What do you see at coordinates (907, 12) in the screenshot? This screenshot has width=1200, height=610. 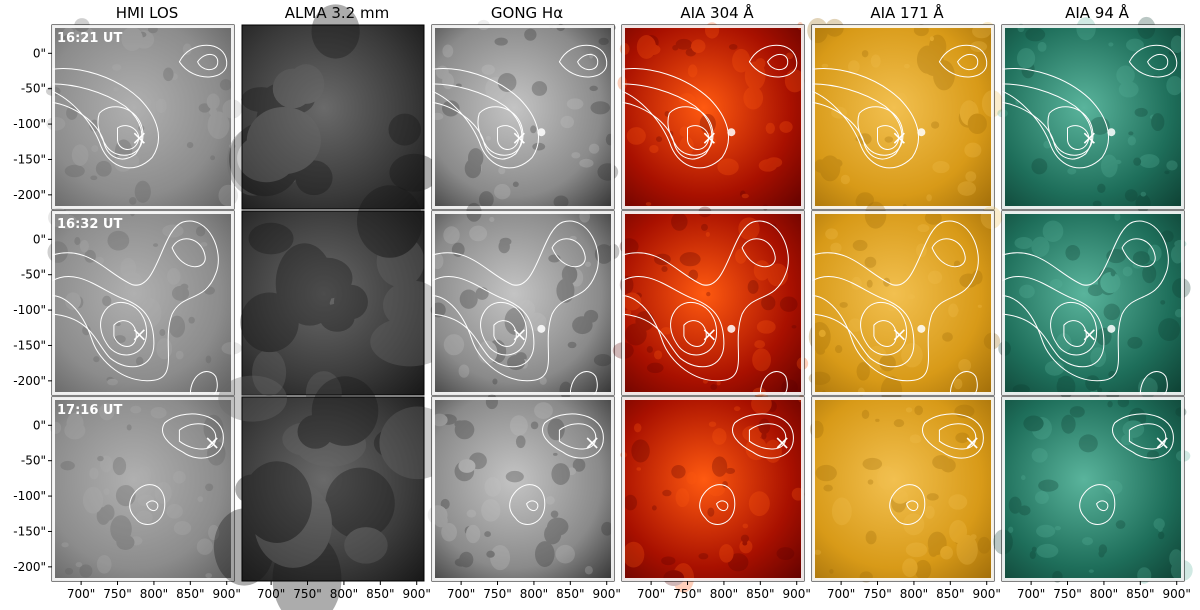 I see `column-title-aia171: AIA 171 Å` at bounding box center [907, 12].